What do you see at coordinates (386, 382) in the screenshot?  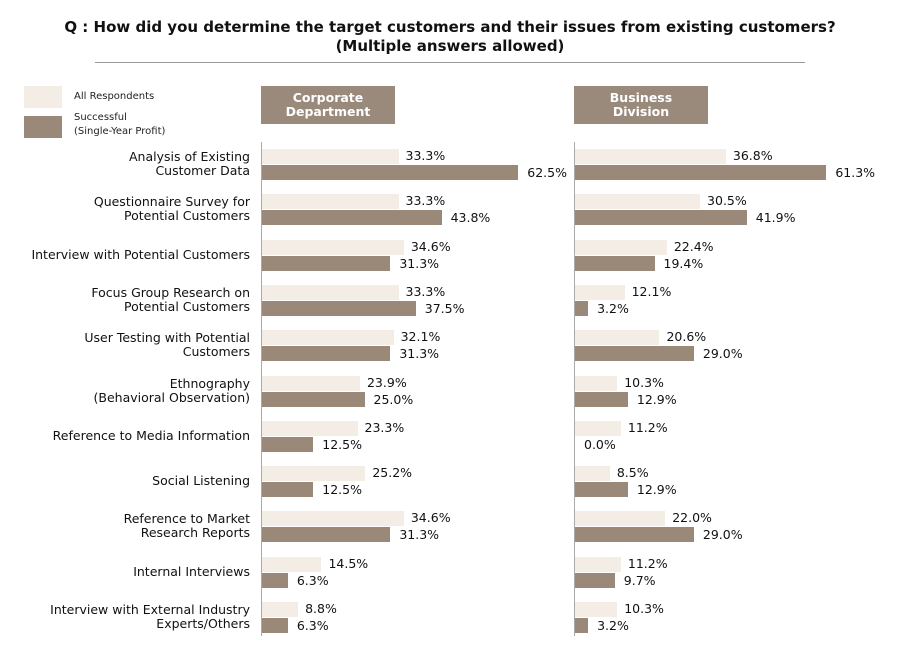 I see `data-label: 23.9%` at bounding box center [386, 382].